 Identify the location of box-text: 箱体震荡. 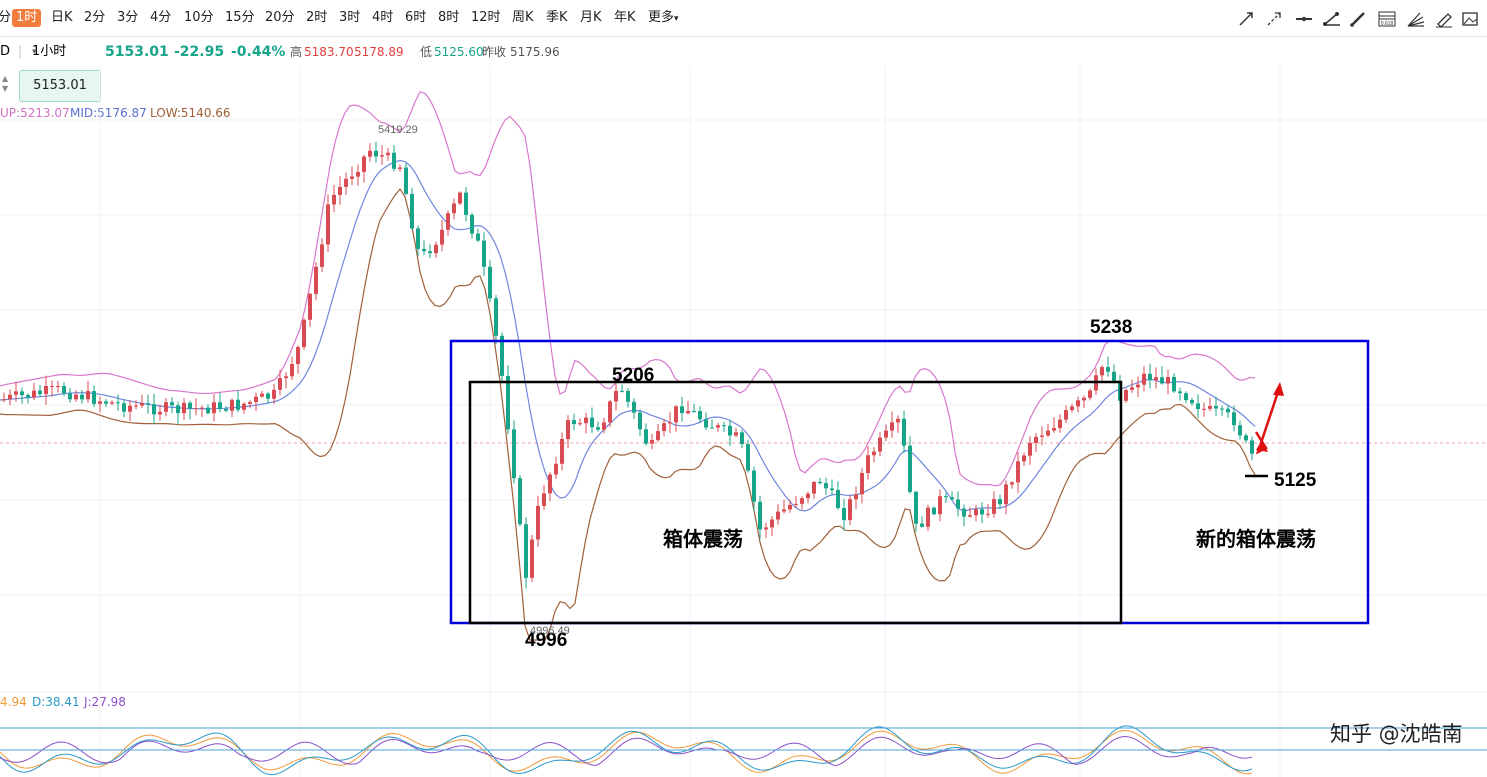
(703, 539).